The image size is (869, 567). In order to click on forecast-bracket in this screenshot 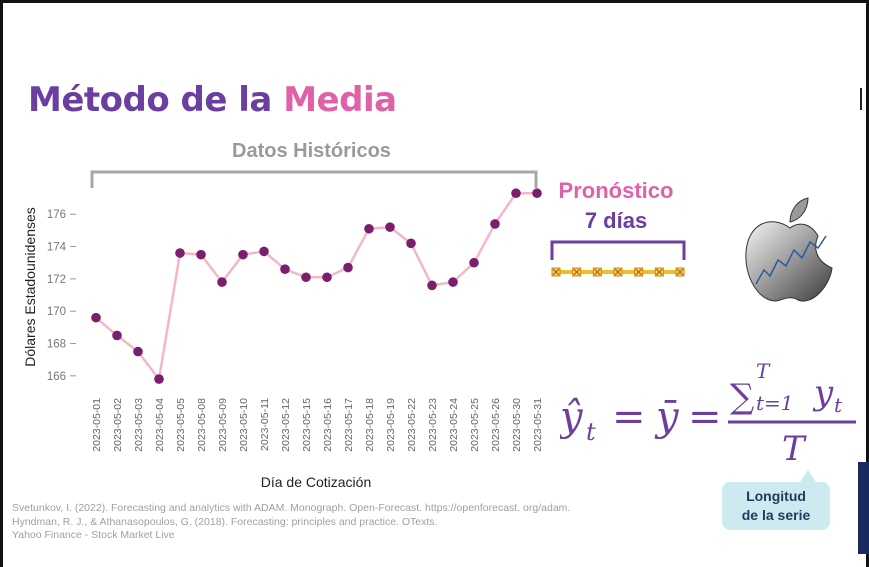, I will do `click(618, 250)`.